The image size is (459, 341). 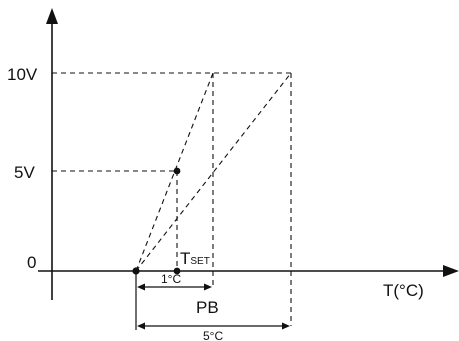 What do you see at coordinates (52, 16) in the screenshot?
I see `y-axis-arrowhead` at bounding box center [52, 16].